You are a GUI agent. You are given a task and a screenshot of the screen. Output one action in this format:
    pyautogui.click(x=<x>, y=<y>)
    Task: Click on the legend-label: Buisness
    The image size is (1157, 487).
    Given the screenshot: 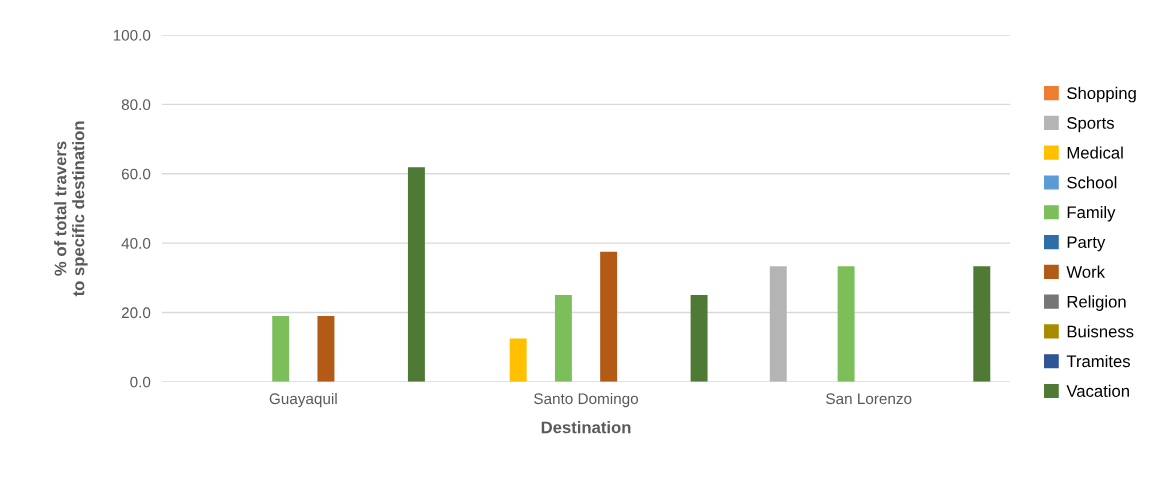 What is the action you would take?
    pyautogui.click(x=1100, y=331)
    